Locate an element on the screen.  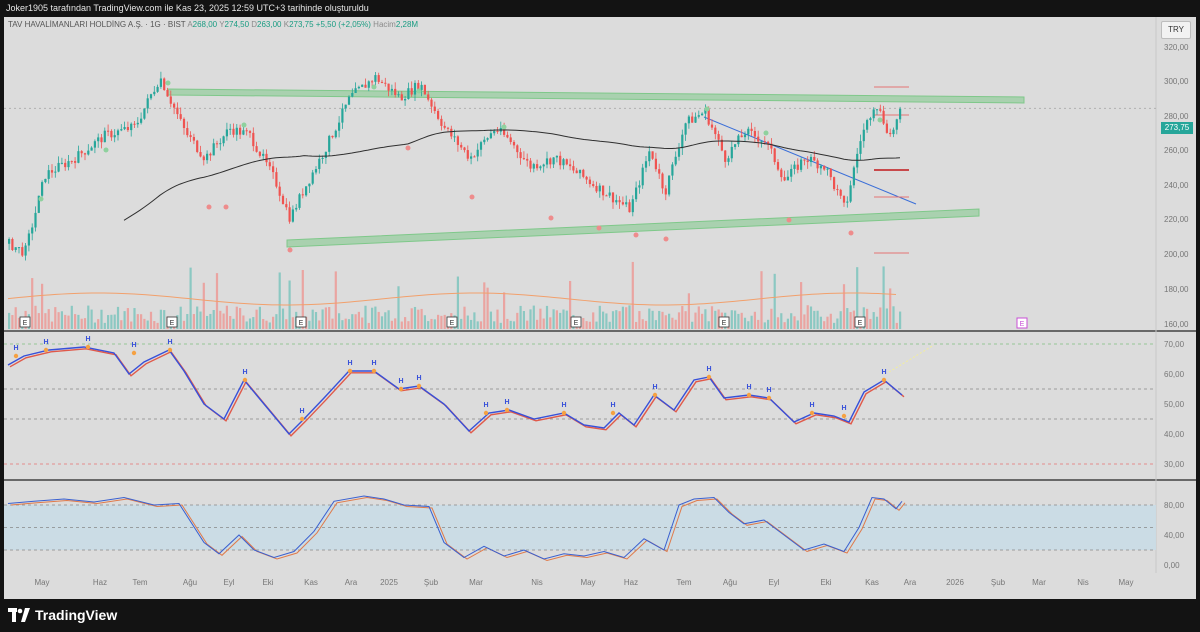
rsi-tick: 60,00 is located at coordinates (1174, 374).